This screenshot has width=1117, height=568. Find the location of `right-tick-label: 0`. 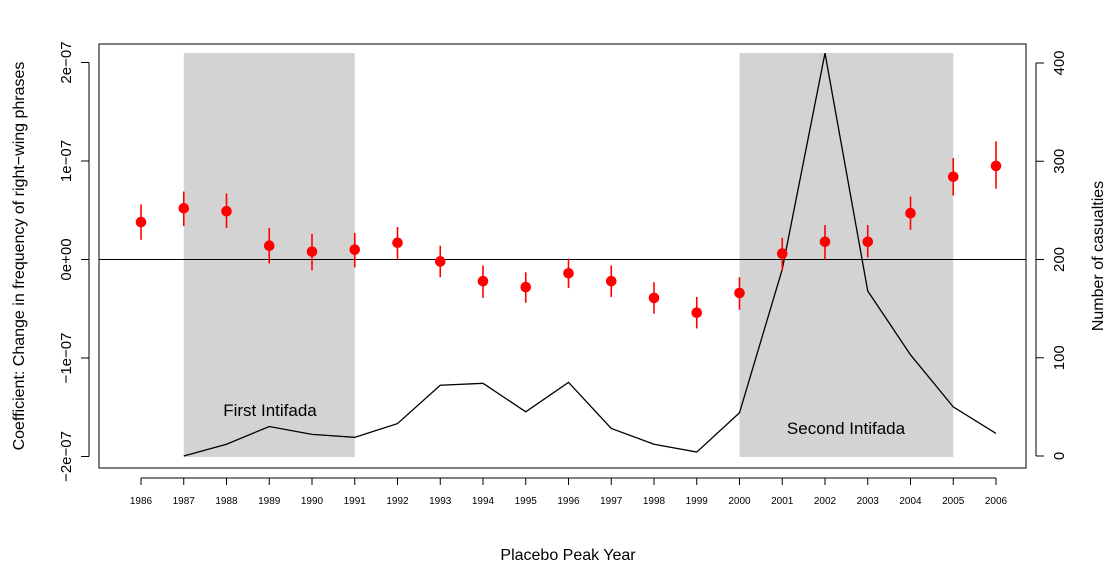

right-tick-label: 0 is located at coordinates (1059, 456).